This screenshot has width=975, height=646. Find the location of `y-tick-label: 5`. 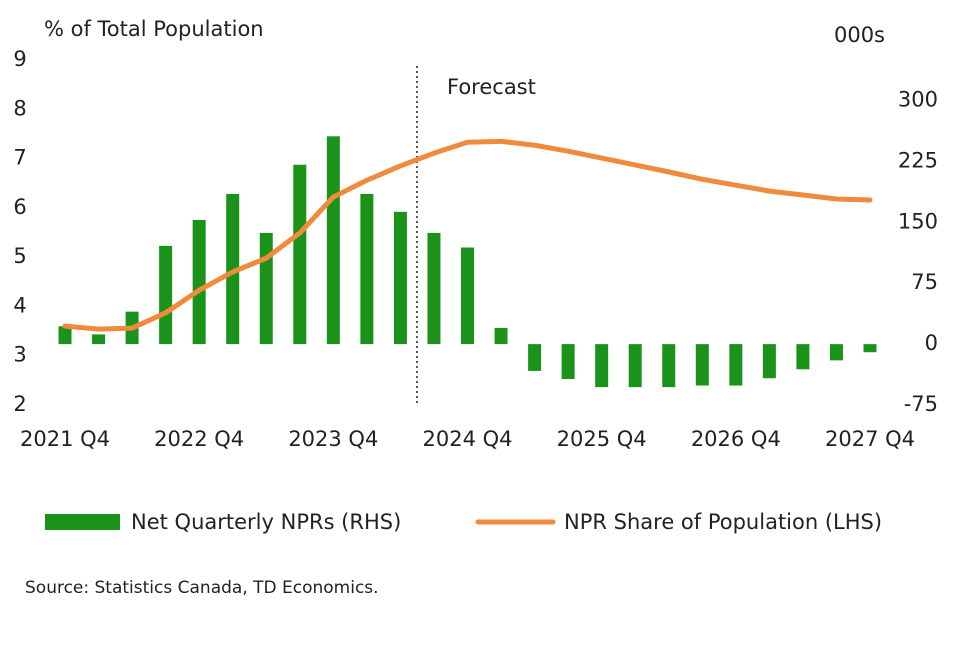

y-tick-label: 5 is located at coordinates (19, 256).